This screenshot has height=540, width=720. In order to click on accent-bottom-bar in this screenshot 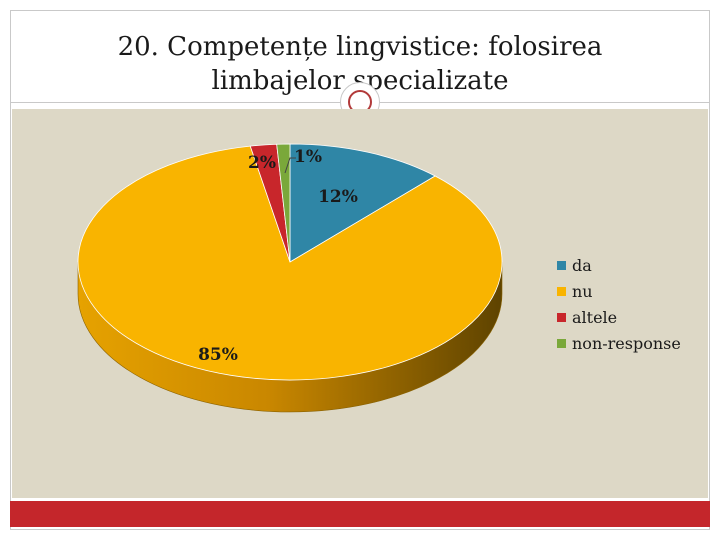, I will do `click(360, 514)`.